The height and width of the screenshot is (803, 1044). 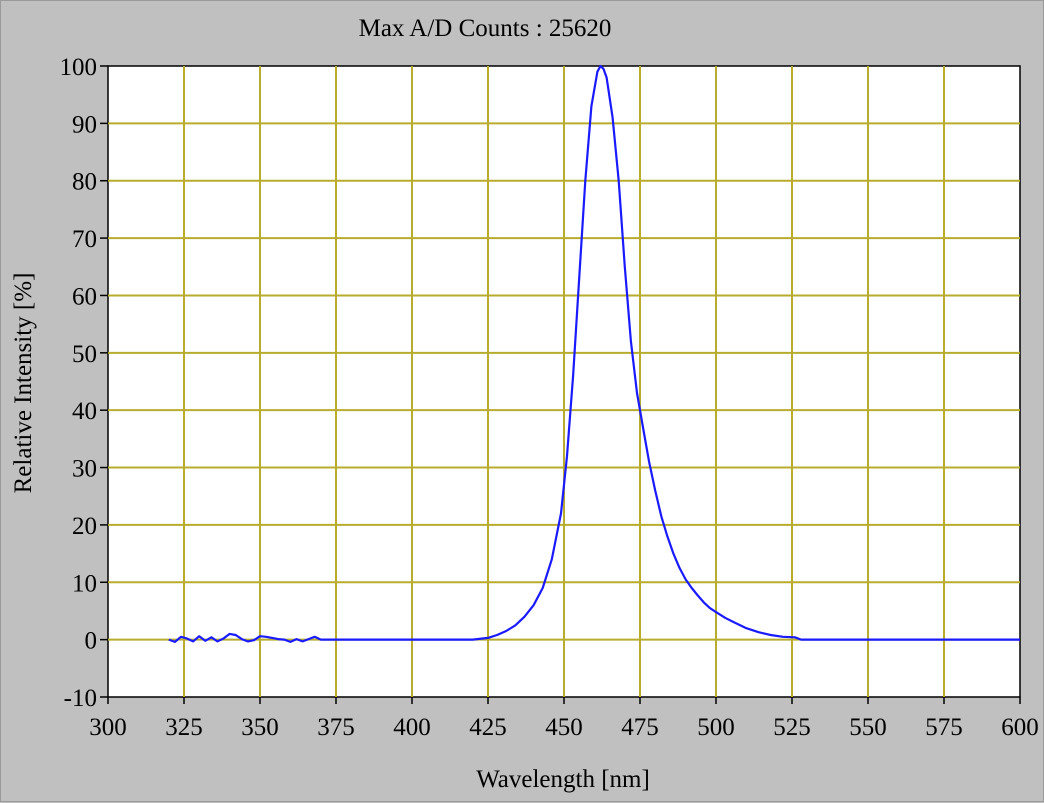 I want to click on y-tick-label: 0, so click(x=91, y=641).